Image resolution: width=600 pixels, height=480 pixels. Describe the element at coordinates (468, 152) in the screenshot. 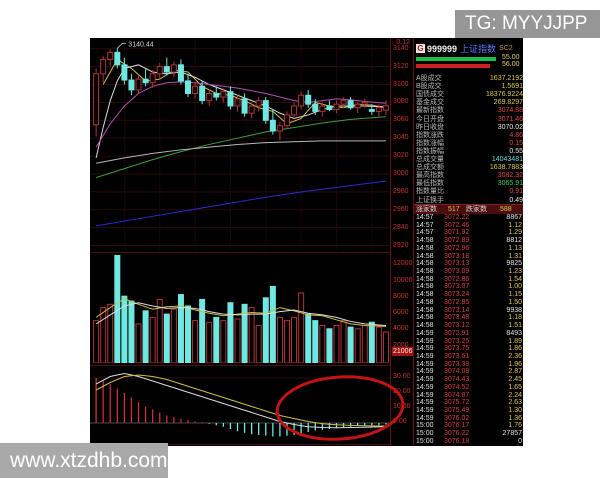

I see `quote-field-row: 指数振幅 0.55` at that location.